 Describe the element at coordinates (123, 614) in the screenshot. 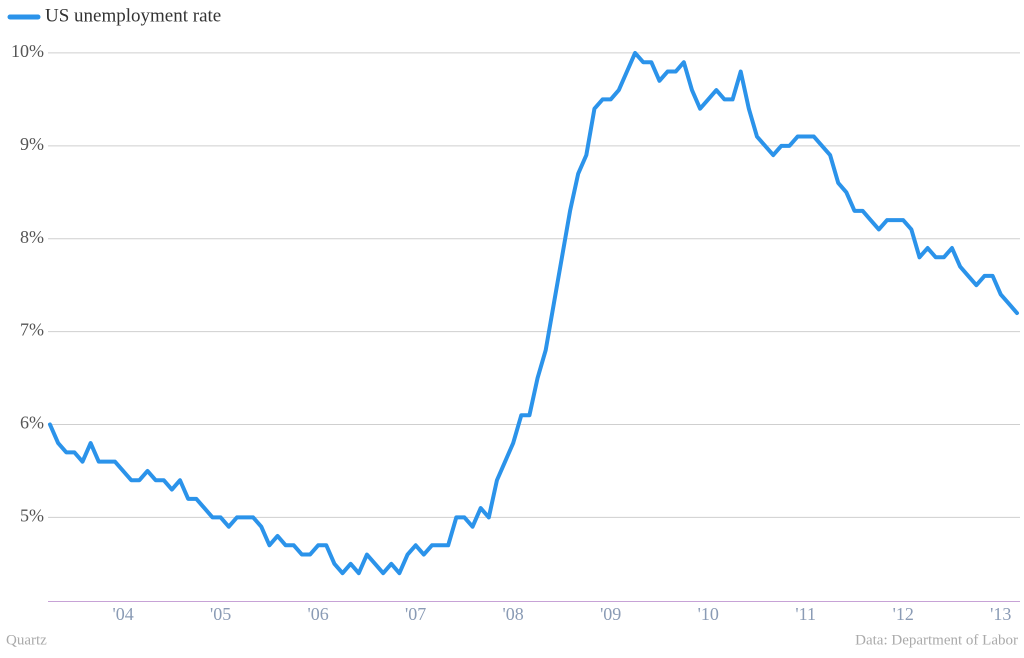

I see `x-tick-label: '04` at that location.